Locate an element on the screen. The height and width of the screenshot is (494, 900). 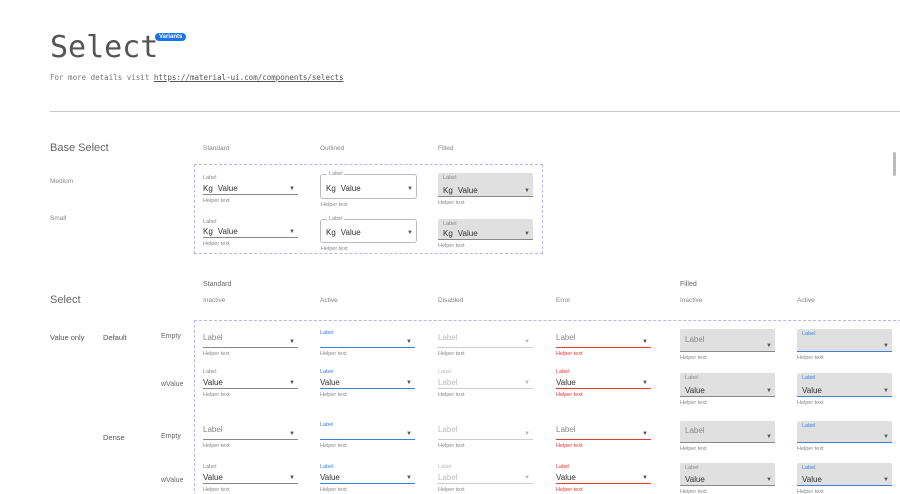
select-field: Label Label ▼ Helper text is located at coordinates (485, 383).